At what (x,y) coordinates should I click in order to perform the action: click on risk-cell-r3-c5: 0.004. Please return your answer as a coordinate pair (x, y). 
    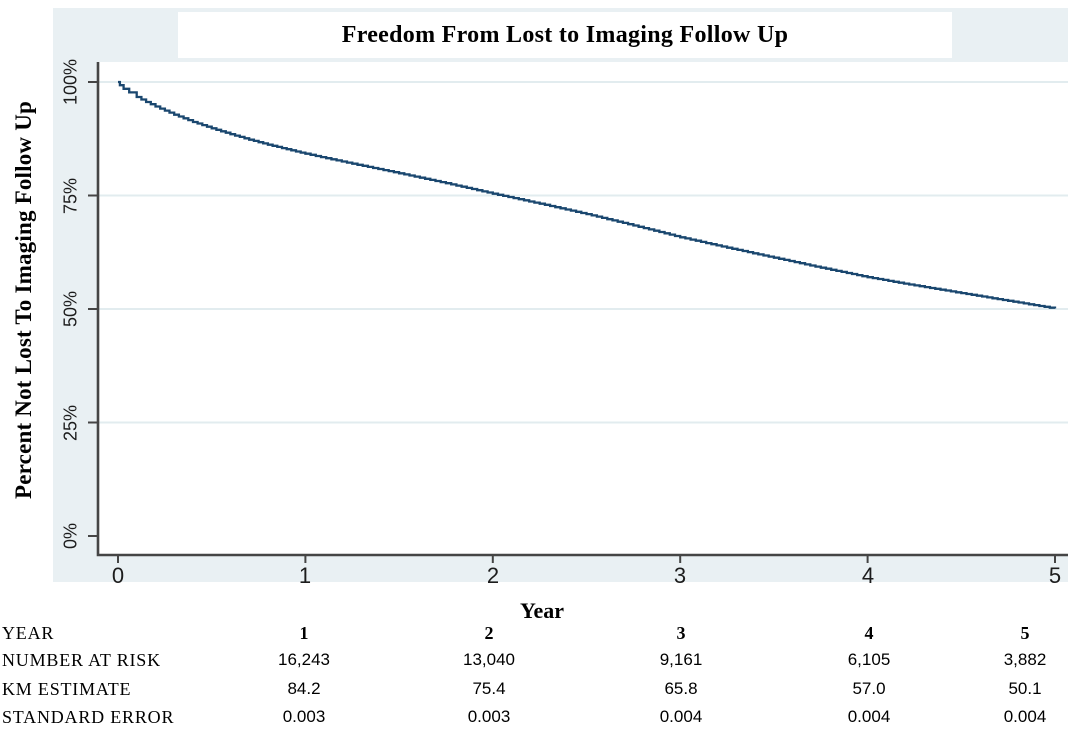
    Looking at the image, I should click on (1025, 716).